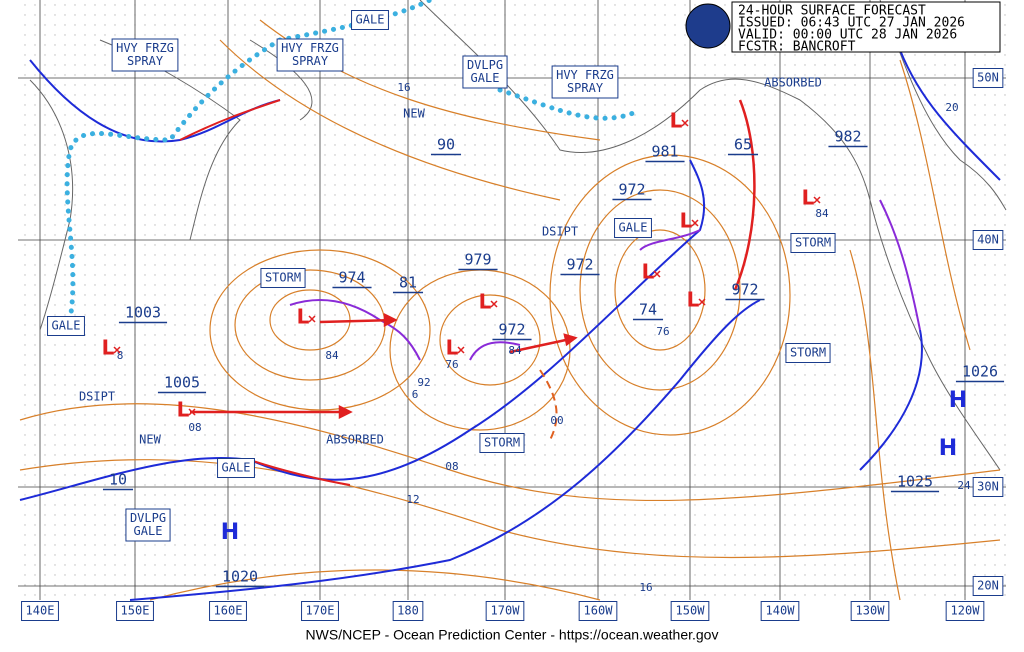 This screenshot has width=1024, height=652. What do you see at coordinates (423, 382) in the screenshot?
I see `isobar-label: 92` at bounding box center [423, 382].